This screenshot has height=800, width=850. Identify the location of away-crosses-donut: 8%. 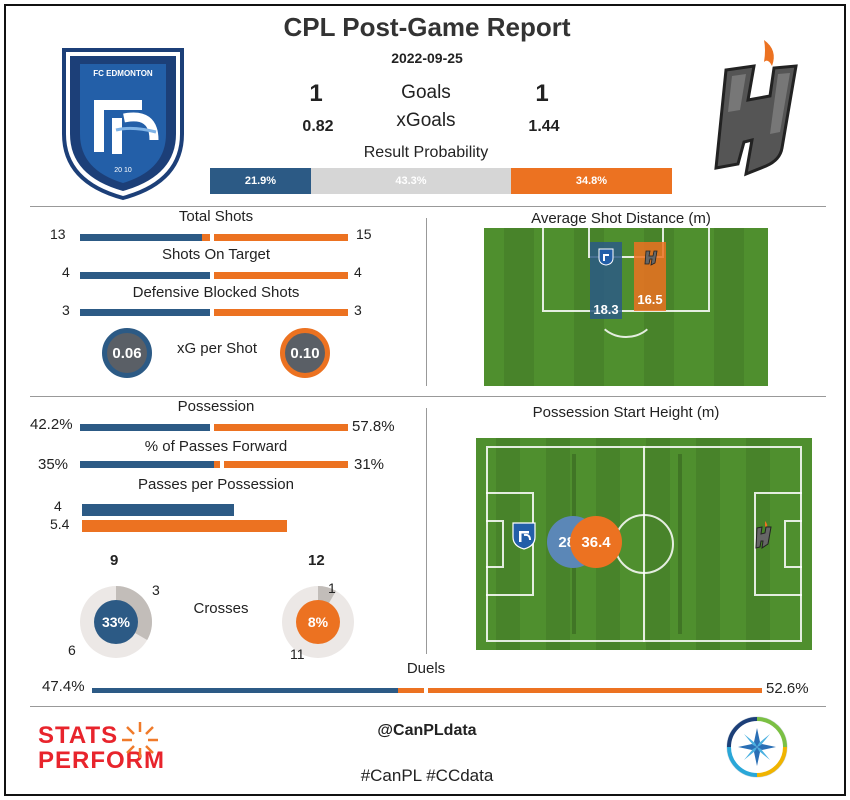
(318, 622).